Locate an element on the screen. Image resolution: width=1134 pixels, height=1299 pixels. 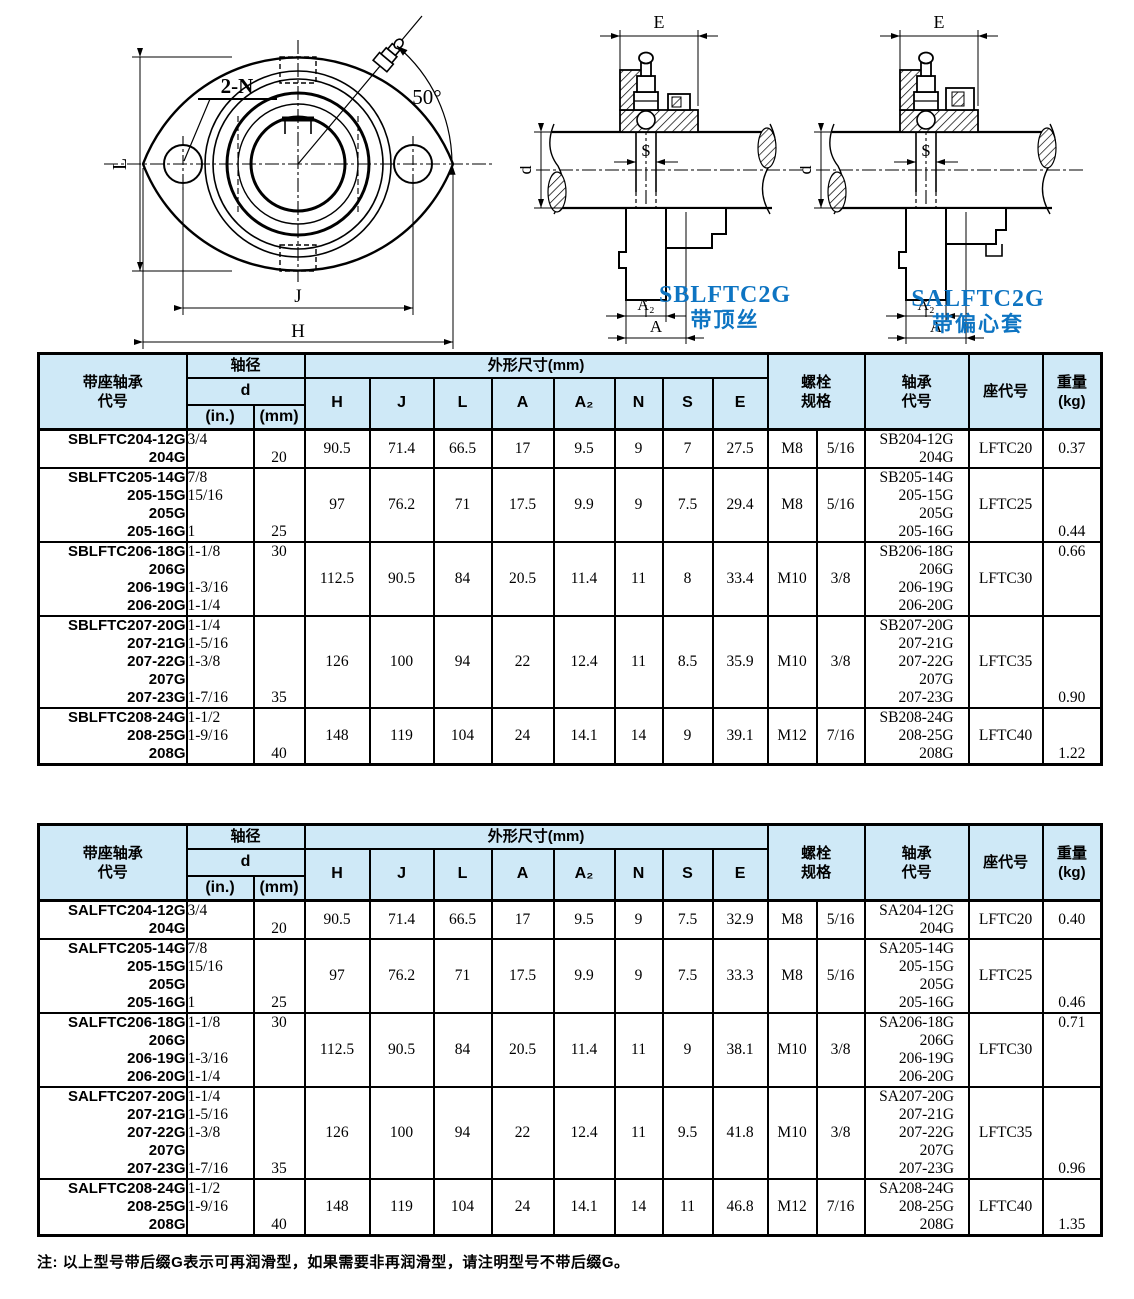
col-header-unit-code: 带座轴承 代号 is located at coordinates (112, 391).